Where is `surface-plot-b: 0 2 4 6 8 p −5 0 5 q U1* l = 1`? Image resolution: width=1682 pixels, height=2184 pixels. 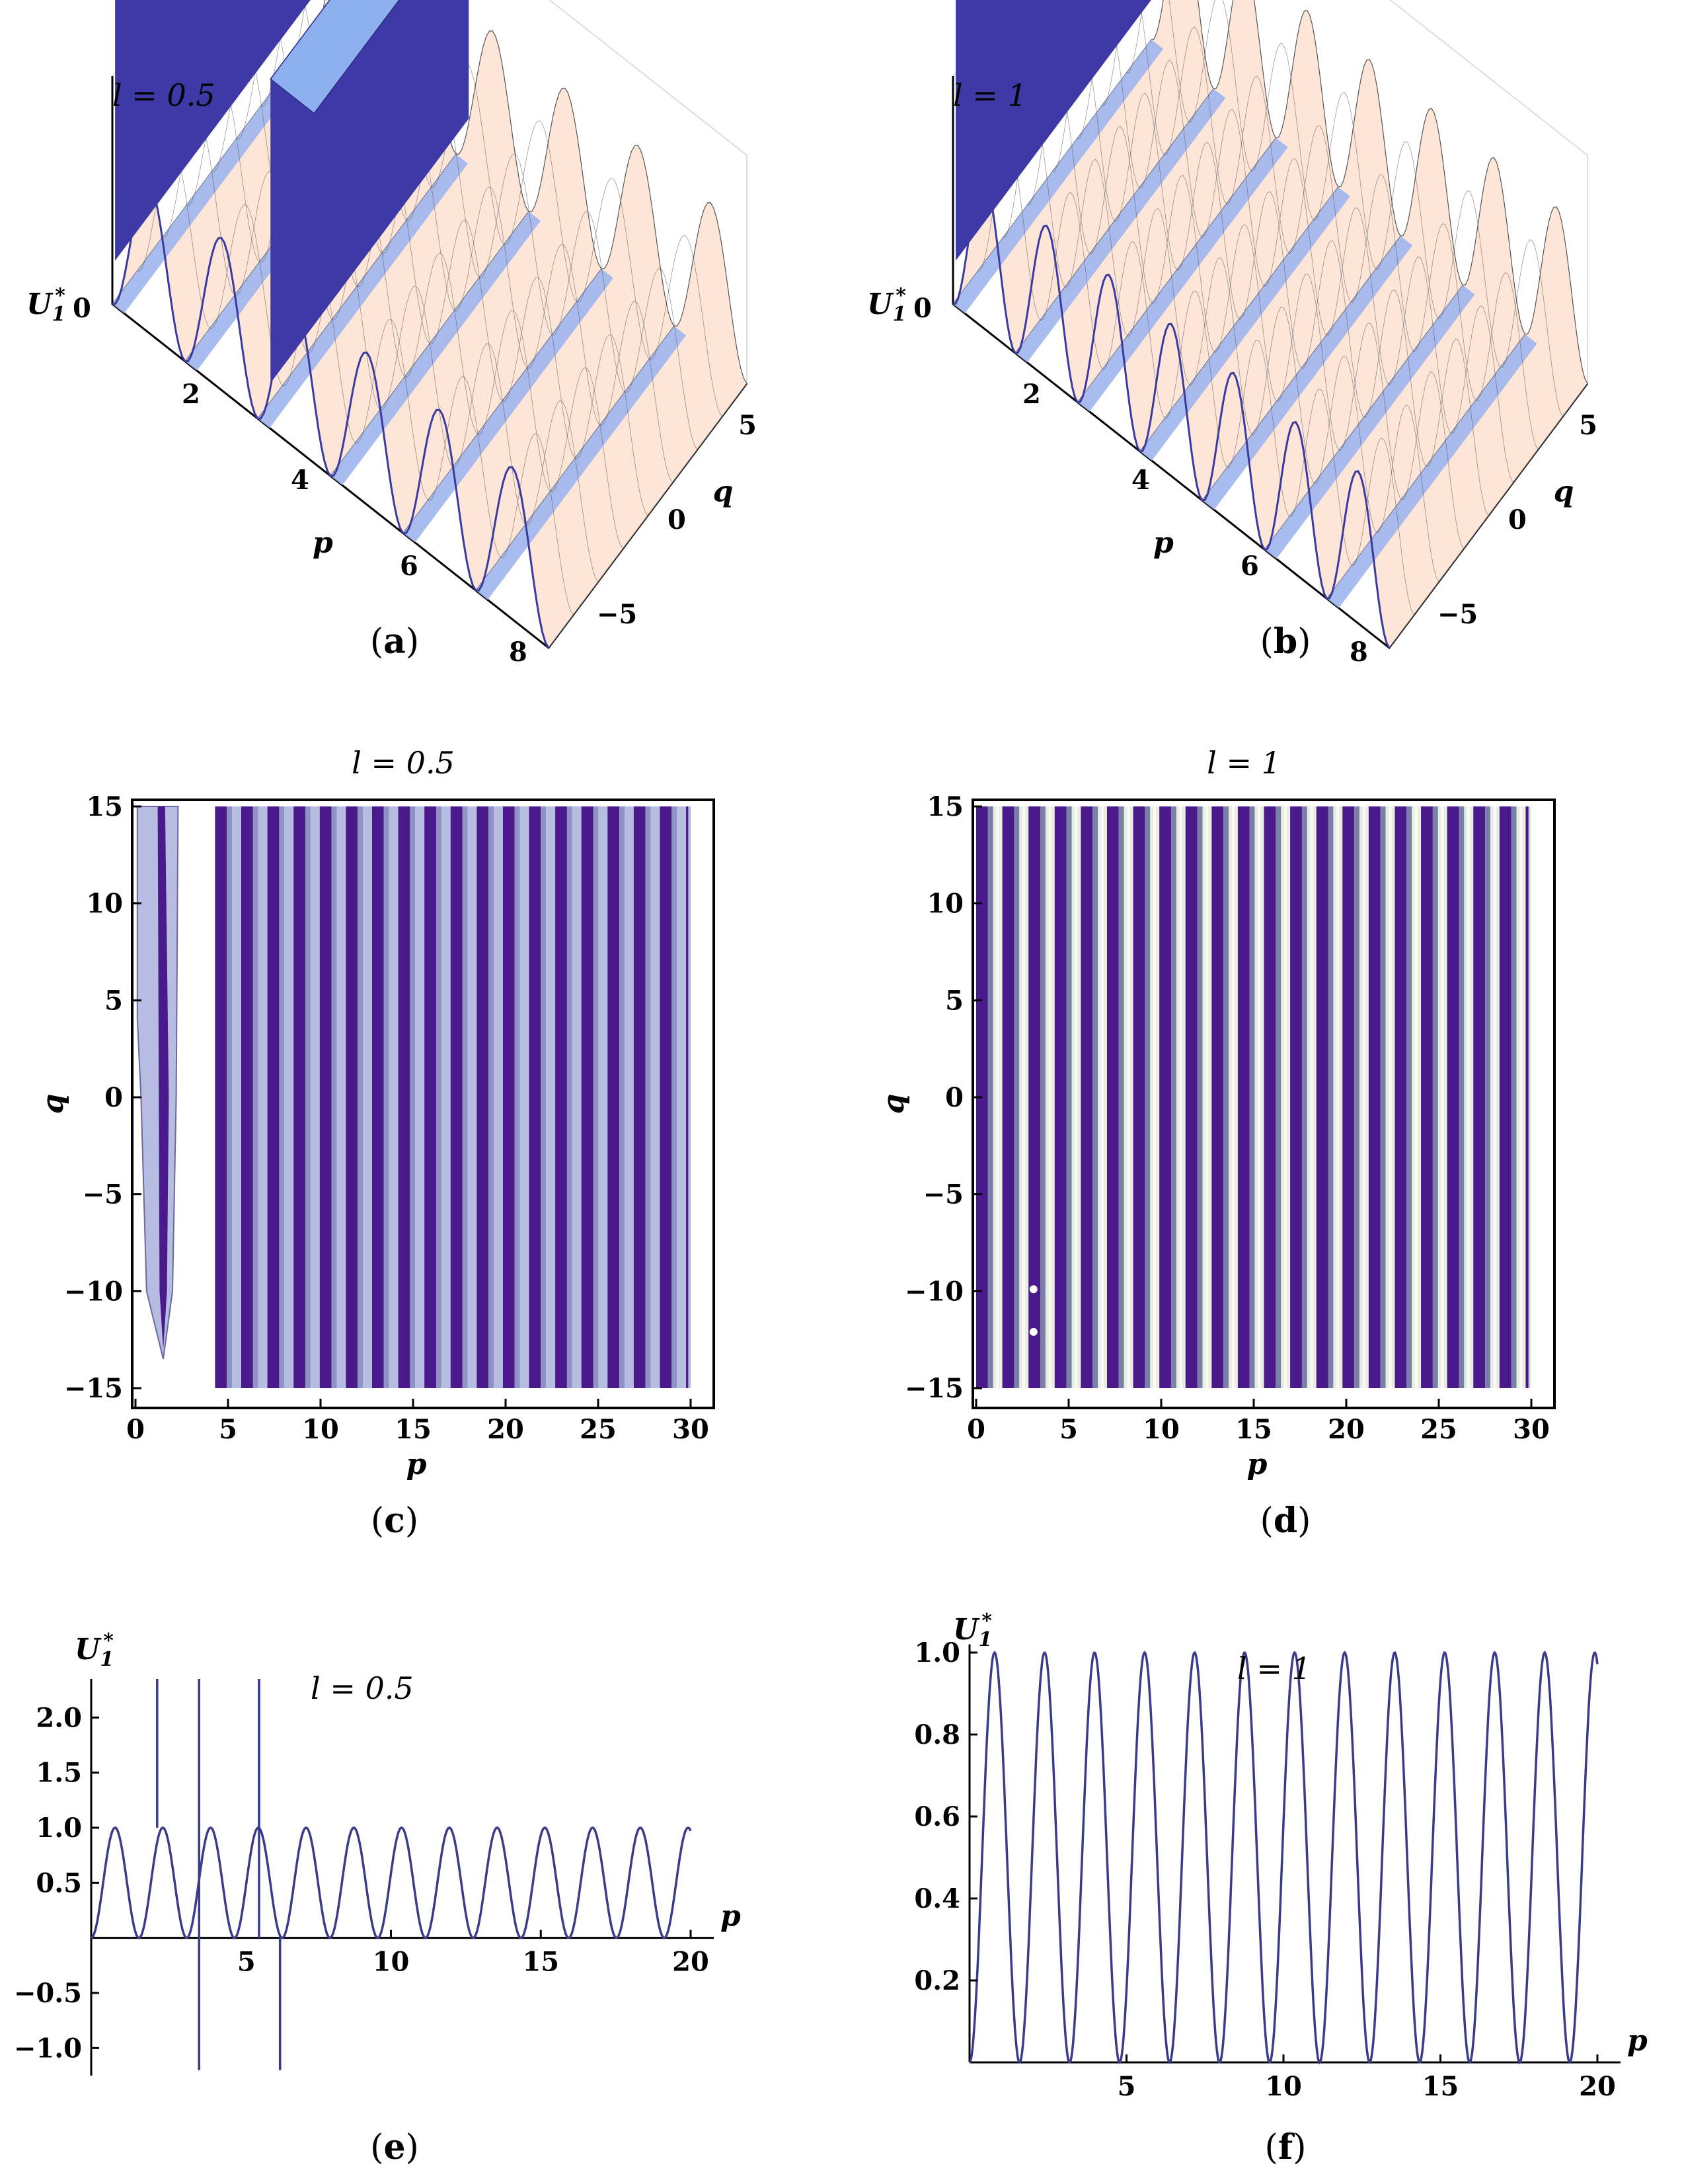
surface-plot-b: 0 2 4 6 8 p −5 0 5 q U1* l = 1 is located at coordinates (1232, 334).